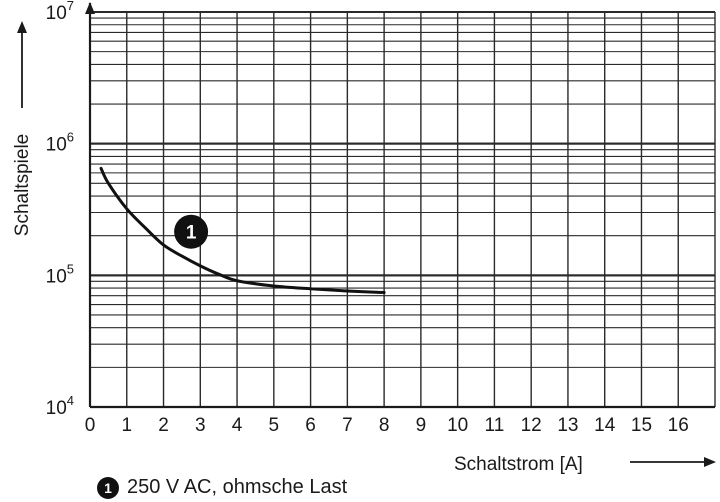 This screenshot has width=720, height=502. Describe the element at coordinates (237, 425) in the screenshot. I see `x-tick-label: 4` at that location.